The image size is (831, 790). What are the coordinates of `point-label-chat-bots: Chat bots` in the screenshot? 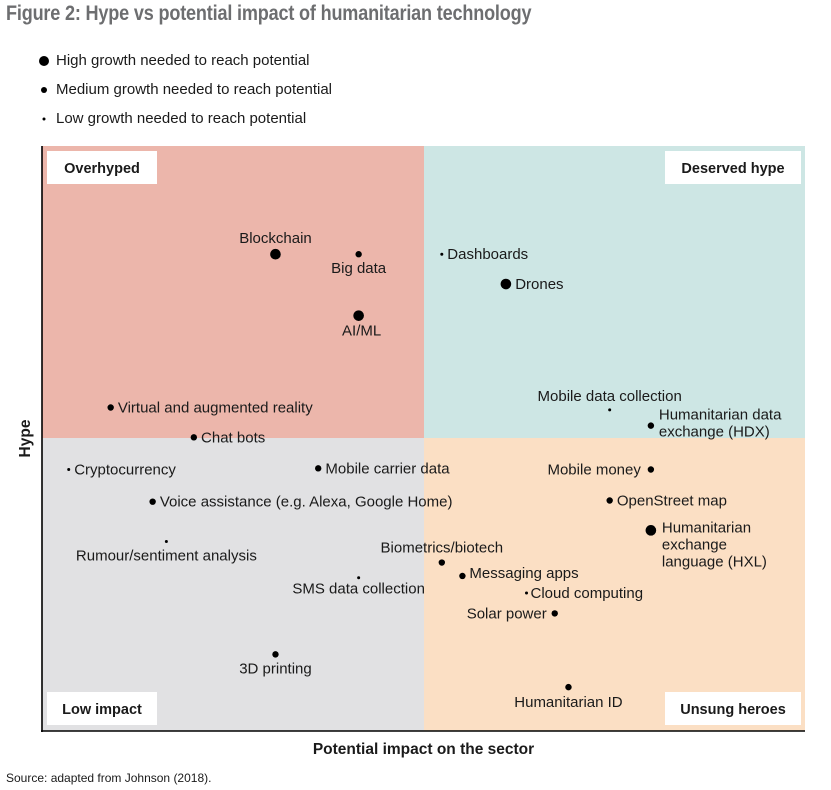 It's located at (233, 437).